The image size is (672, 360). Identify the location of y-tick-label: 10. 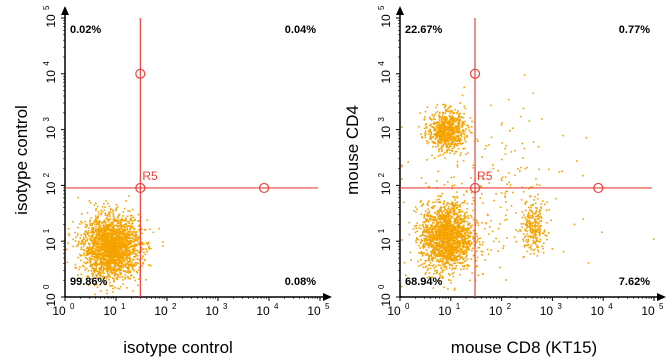
(51, 77).